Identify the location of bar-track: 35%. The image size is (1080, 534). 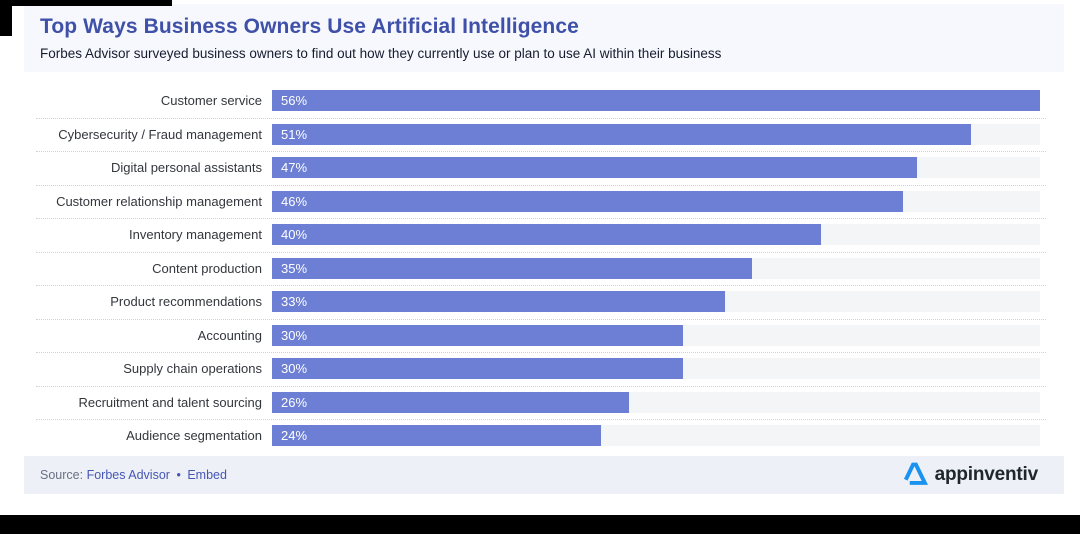
(656, 268).